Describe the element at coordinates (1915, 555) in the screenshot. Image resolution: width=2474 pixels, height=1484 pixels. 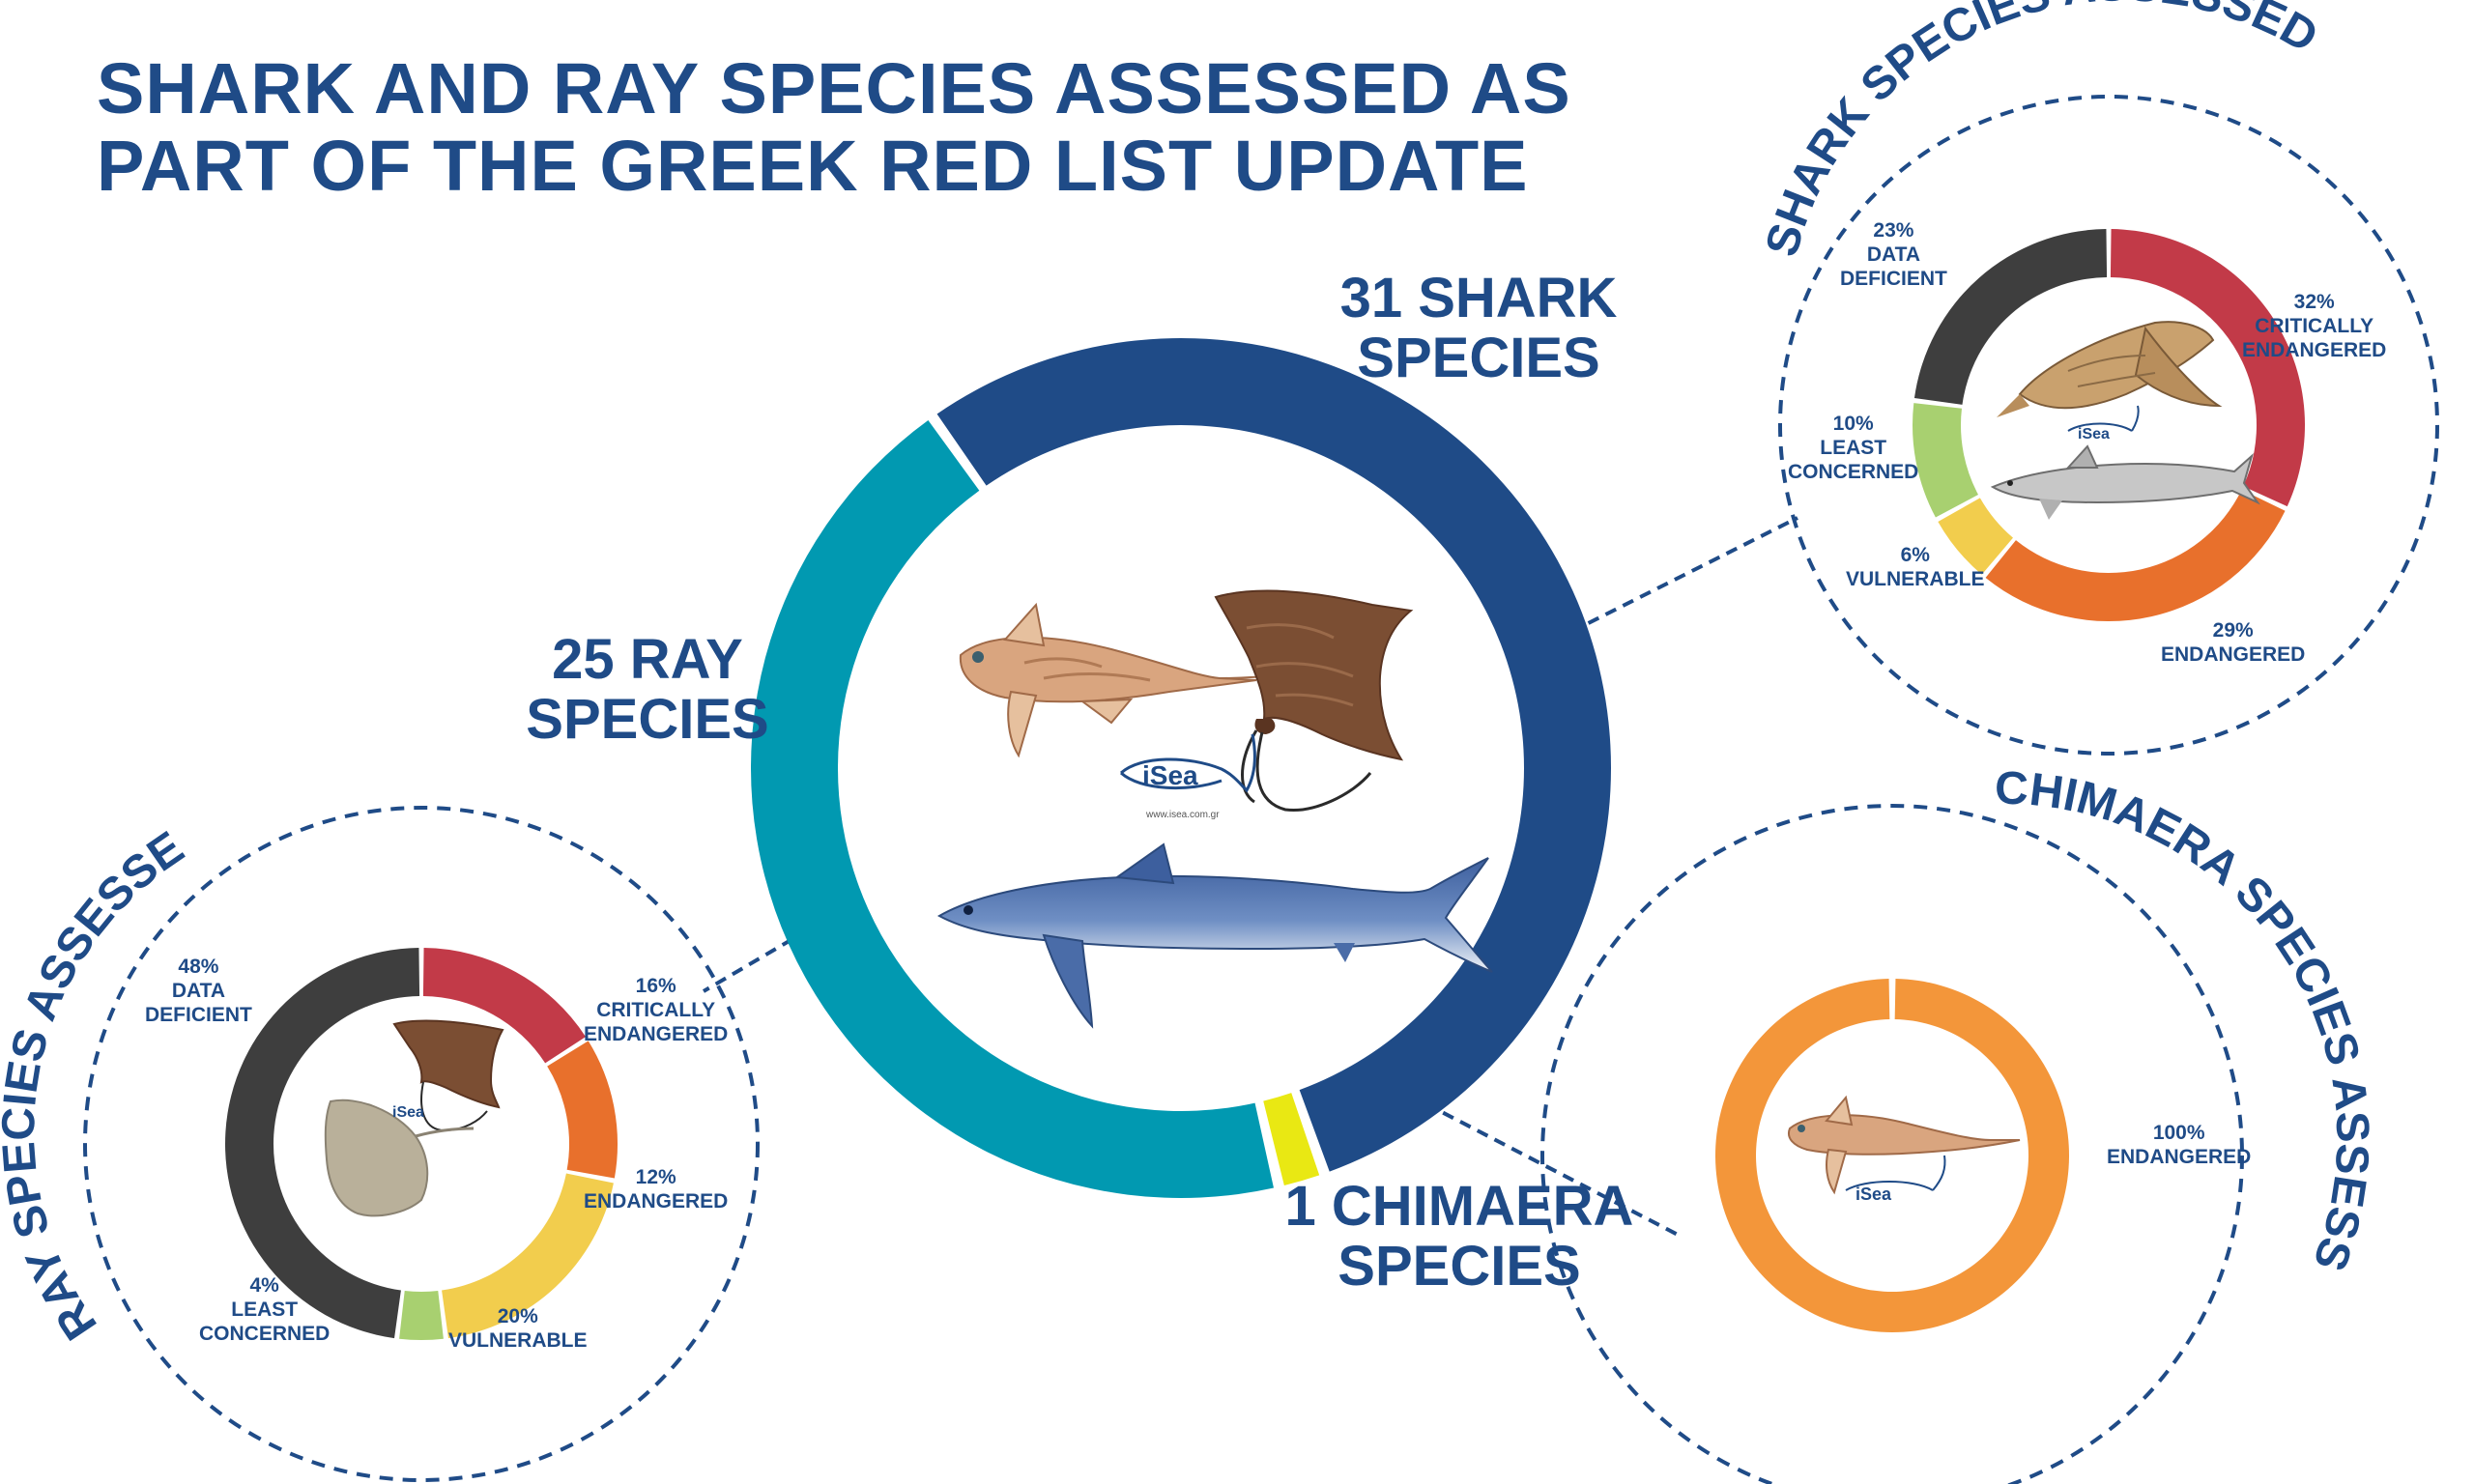
I see `shark-vu-pct: 6%` at that location.